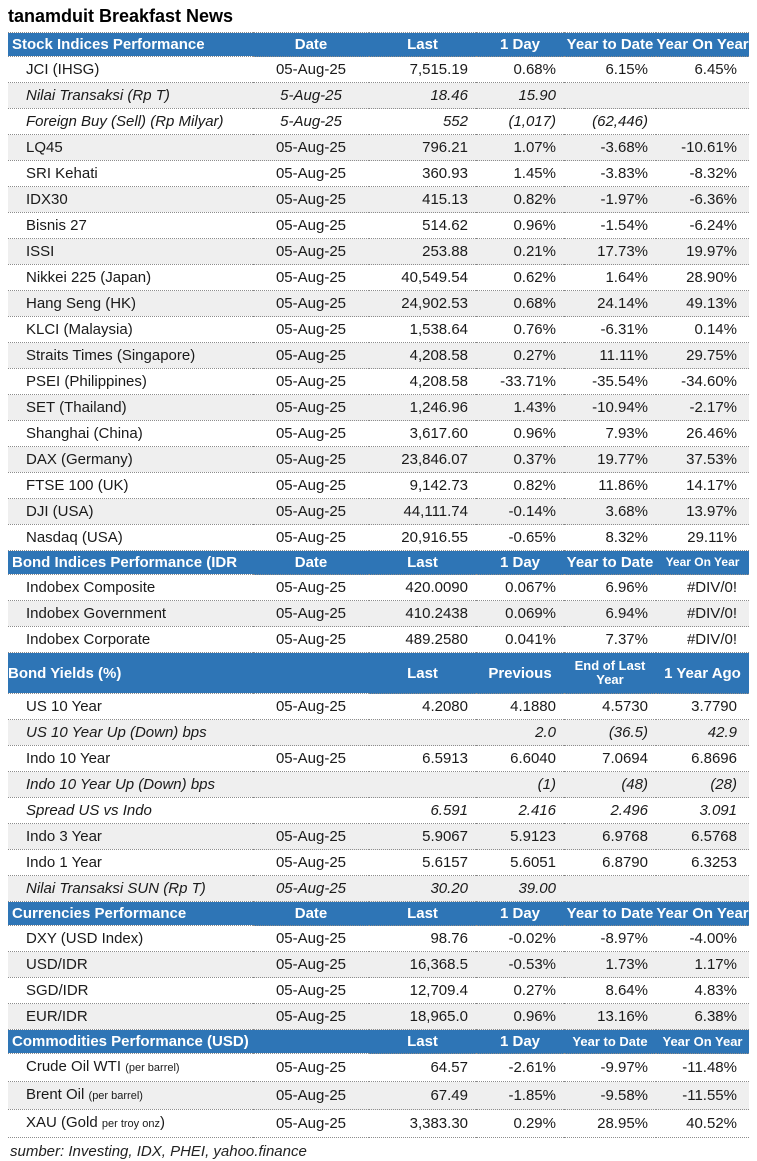  I want to click on cell-value: 19.77%, so click(622, 459).